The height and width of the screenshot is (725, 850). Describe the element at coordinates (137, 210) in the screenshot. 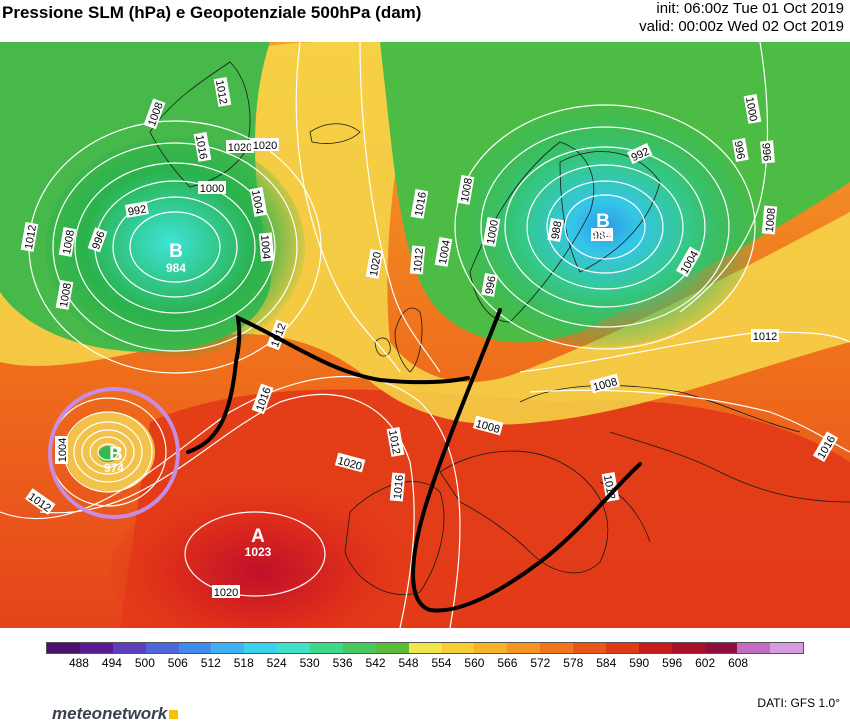

I see `isobar-label: 992` at that location.